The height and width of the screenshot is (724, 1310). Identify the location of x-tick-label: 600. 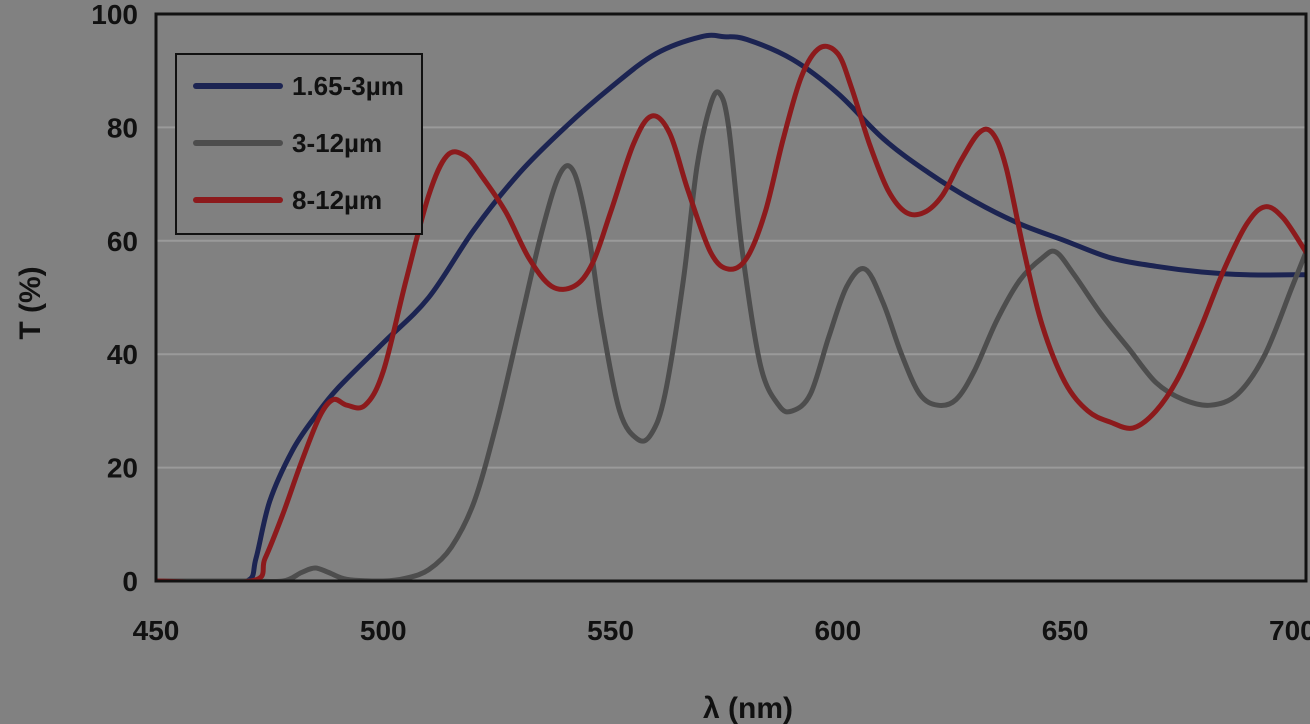
(837, 630).